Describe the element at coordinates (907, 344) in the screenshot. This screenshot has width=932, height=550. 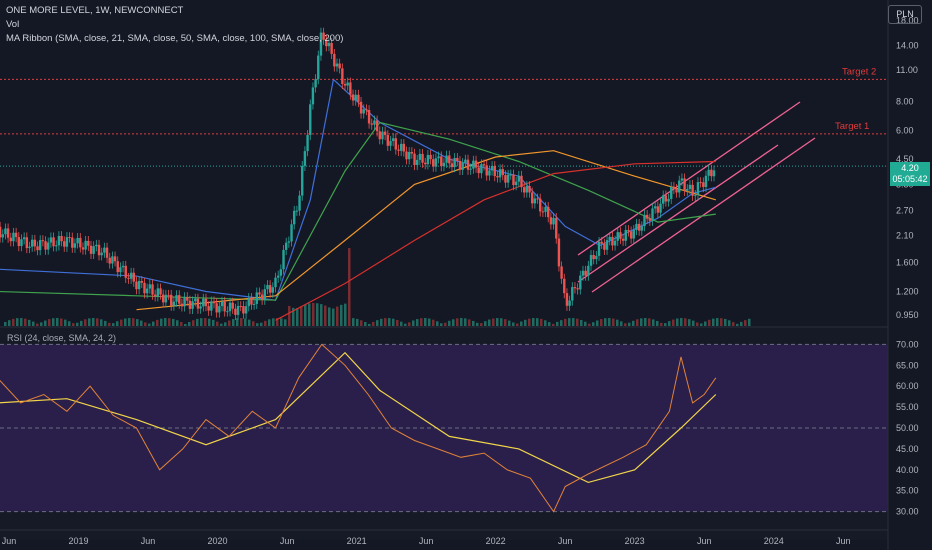
I see `rsi-tick-0: 70.00` at that location.